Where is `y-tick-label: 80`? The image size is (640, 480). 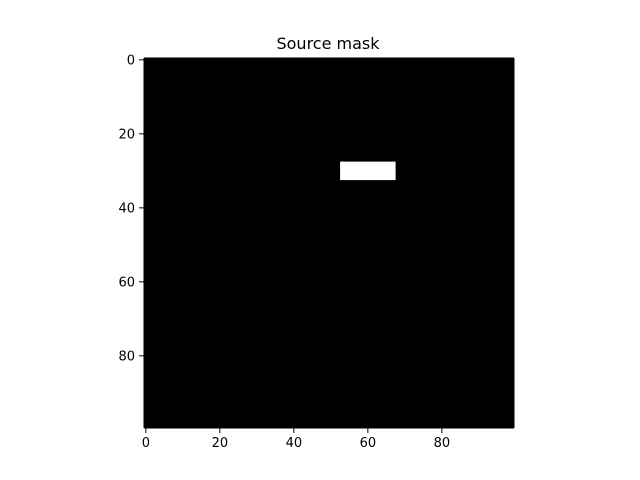
y-tick-label: 80 is located at coordinates (126, 356).